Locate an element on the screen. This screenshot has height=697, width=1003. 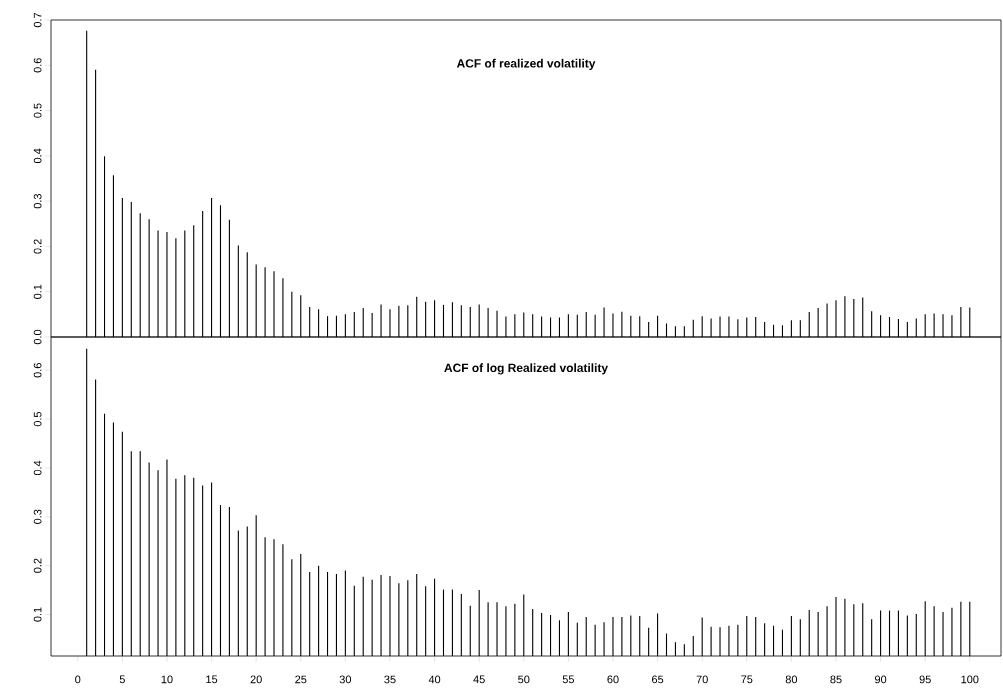
x-tick-label: 30 is located at coordinates (345, 679).